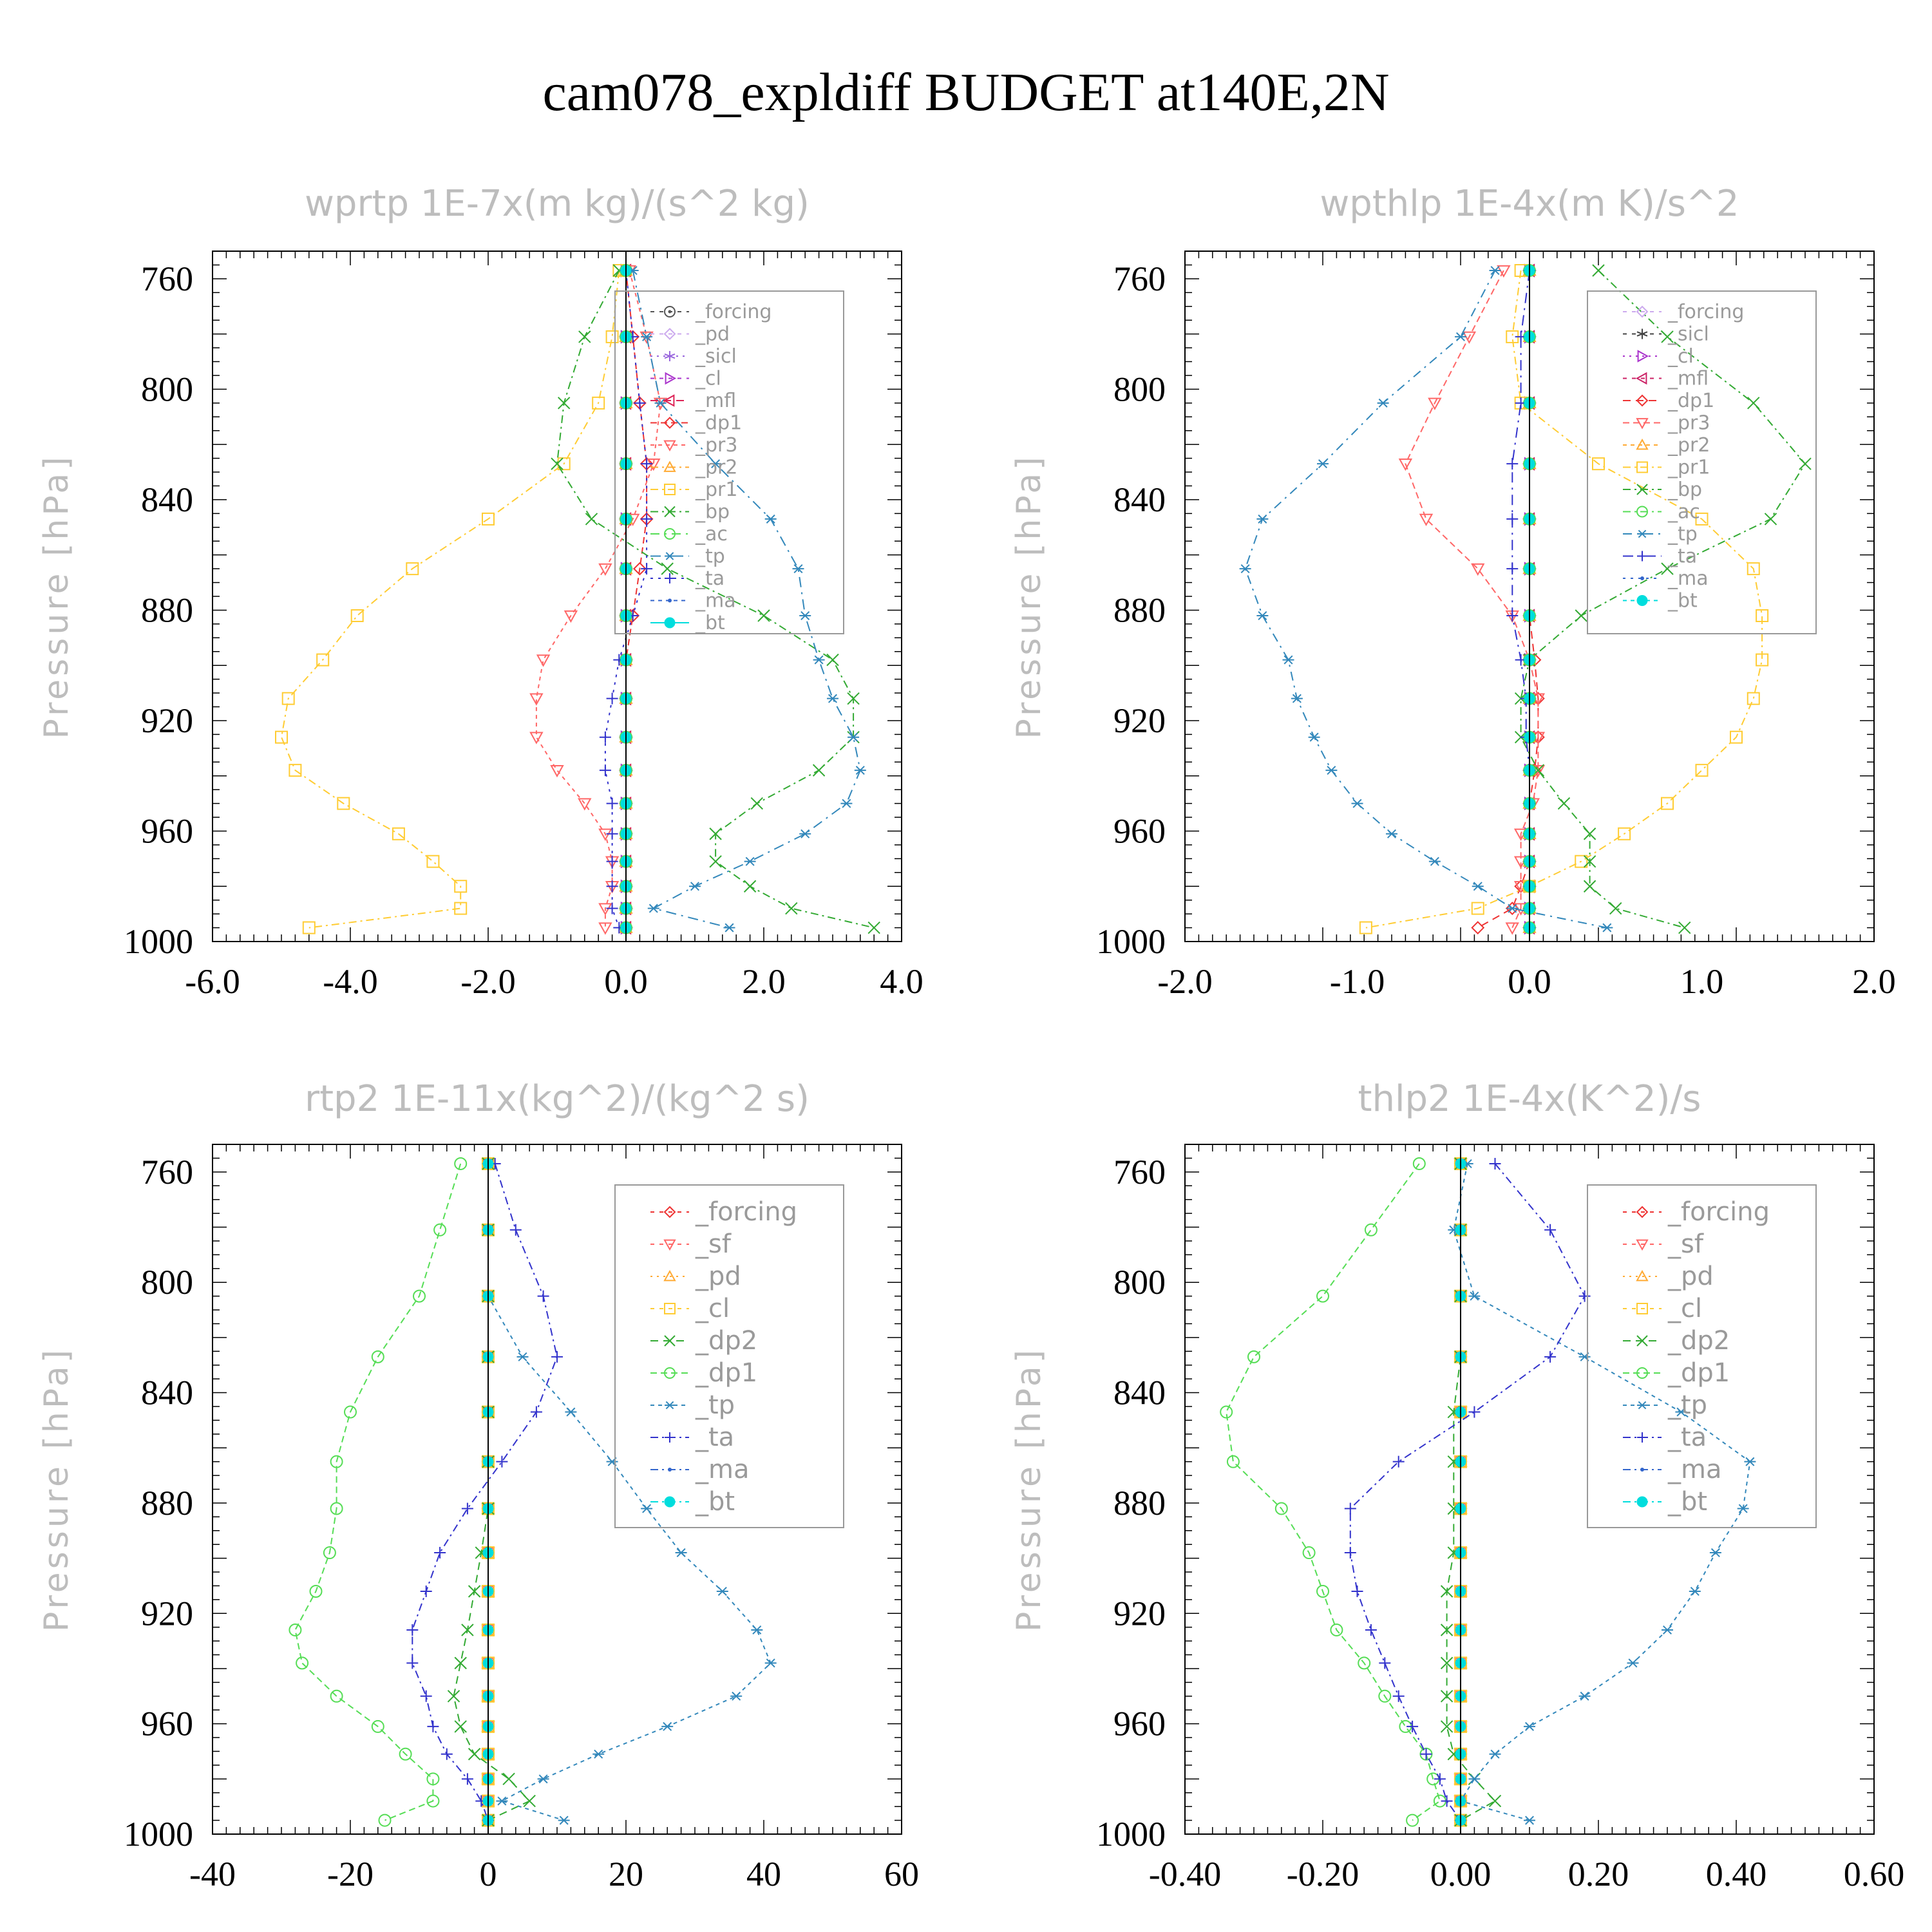 The image size is (1932, 1932). Describe the element at coordinates (1139, 830) in the screenshot. I see `y-tick-label: 960` at that location.